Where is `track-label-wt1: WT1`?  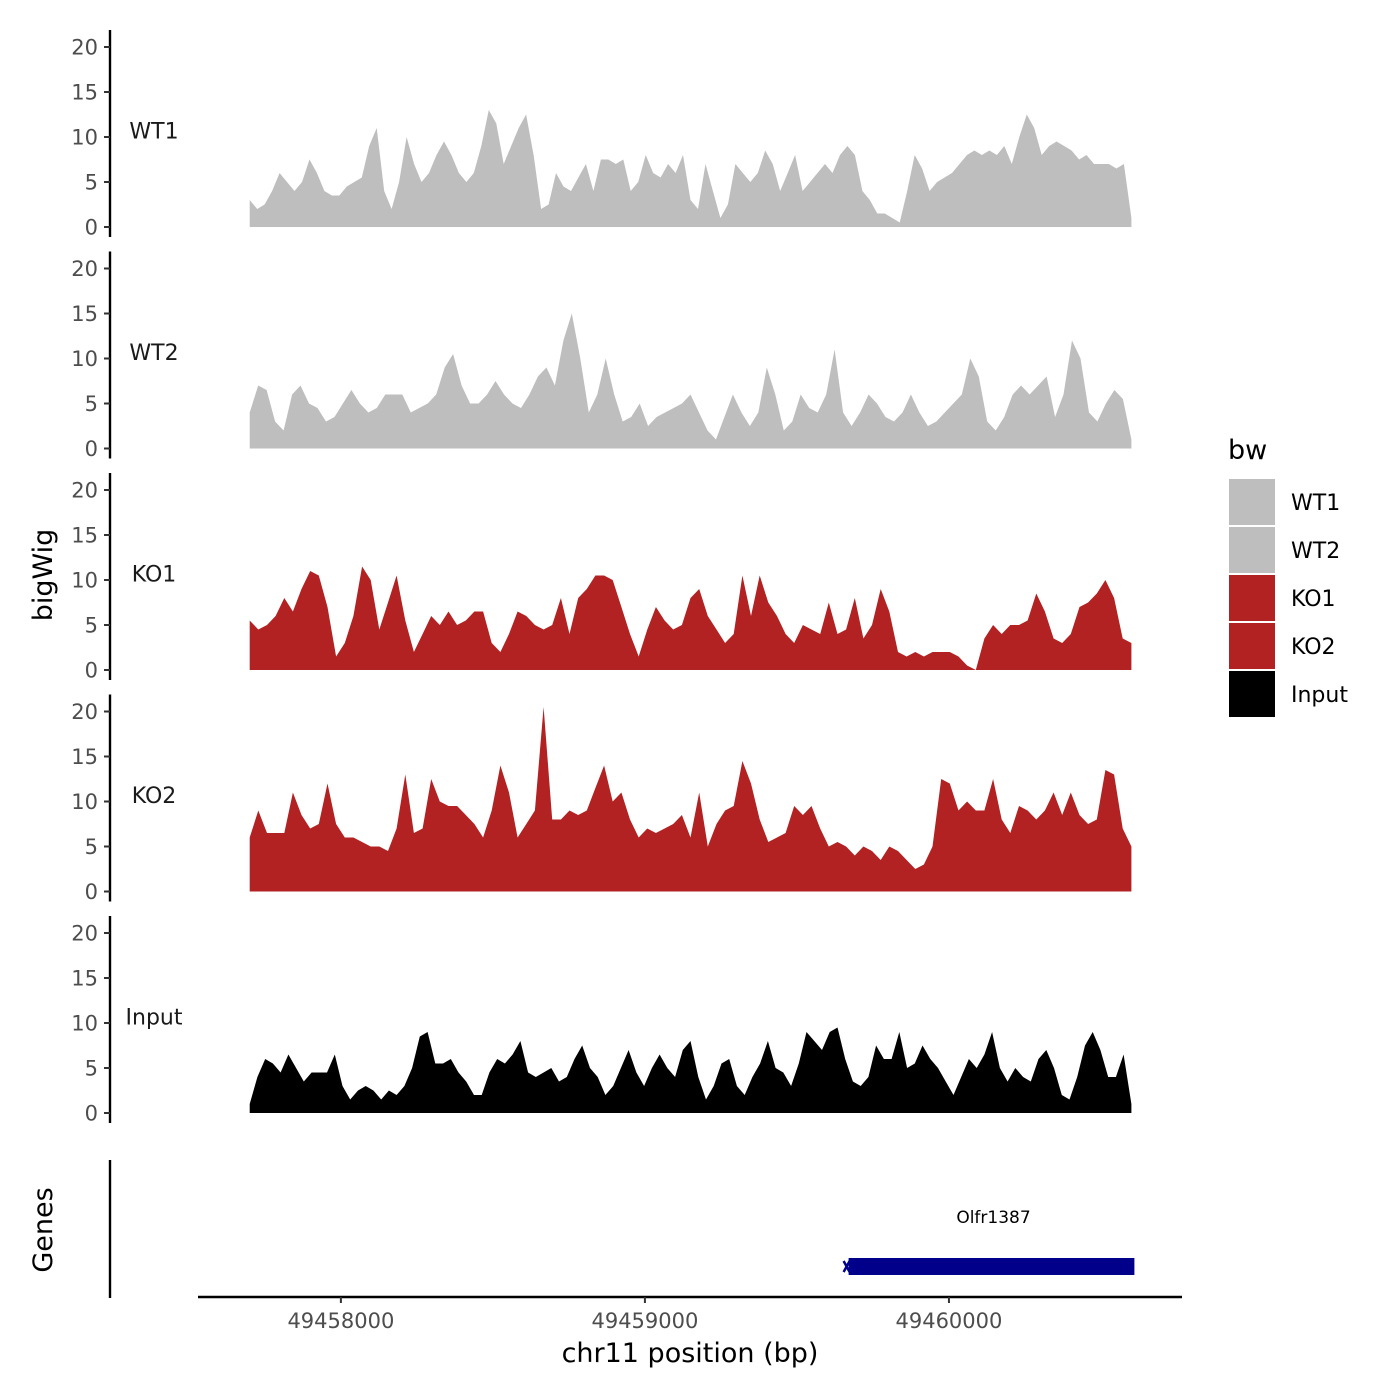 track-label-wt1: WT1 is located at coordinates (153, 132).